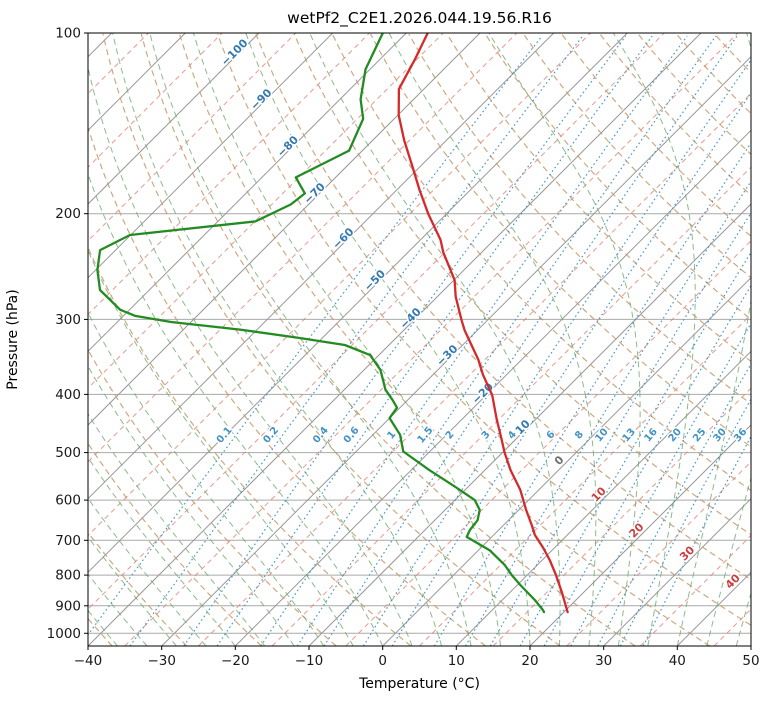 This screenshot has height=713, width=775. Describe the element at coordinates (68, 576) in the screenshot. I see `y-tick-label: 800` at that location.